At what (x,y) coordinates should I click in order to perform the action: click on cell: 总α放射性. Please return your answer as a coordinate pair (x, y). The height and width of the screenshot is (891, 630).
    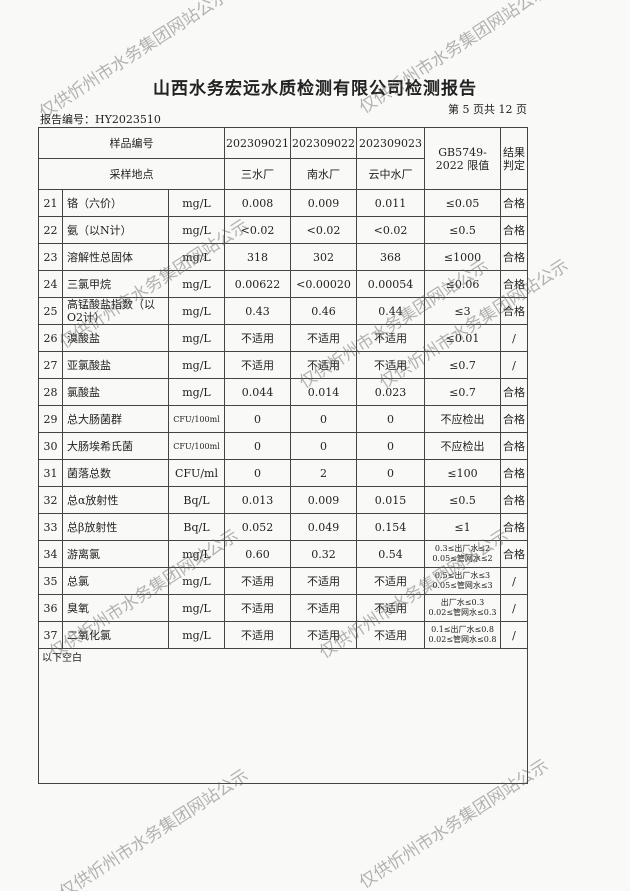
    Looking at the image, I should click on (115, 500).